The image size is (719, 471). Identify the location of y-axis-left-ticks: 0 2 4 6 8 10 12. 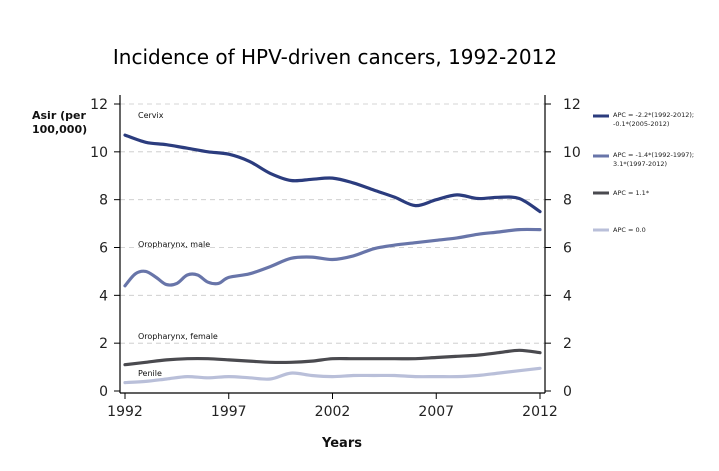
(105, 248).